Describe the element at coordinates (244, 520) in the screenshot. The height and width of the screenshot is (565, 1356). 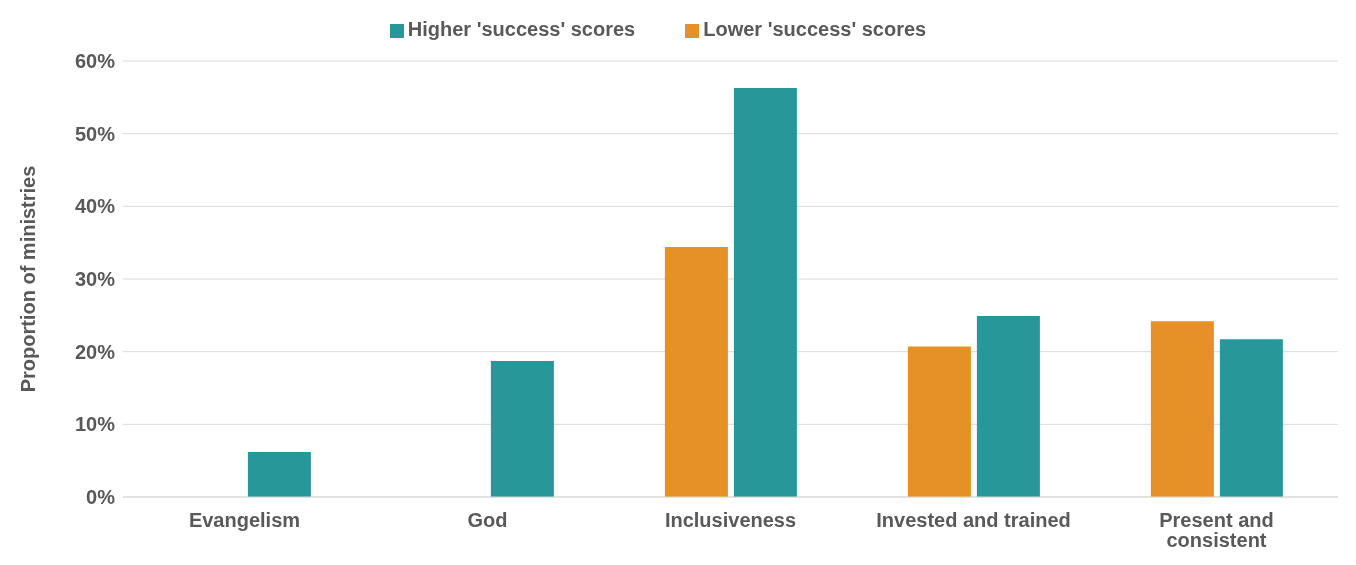
I see `x-tick-label: Evangelism` at that location.